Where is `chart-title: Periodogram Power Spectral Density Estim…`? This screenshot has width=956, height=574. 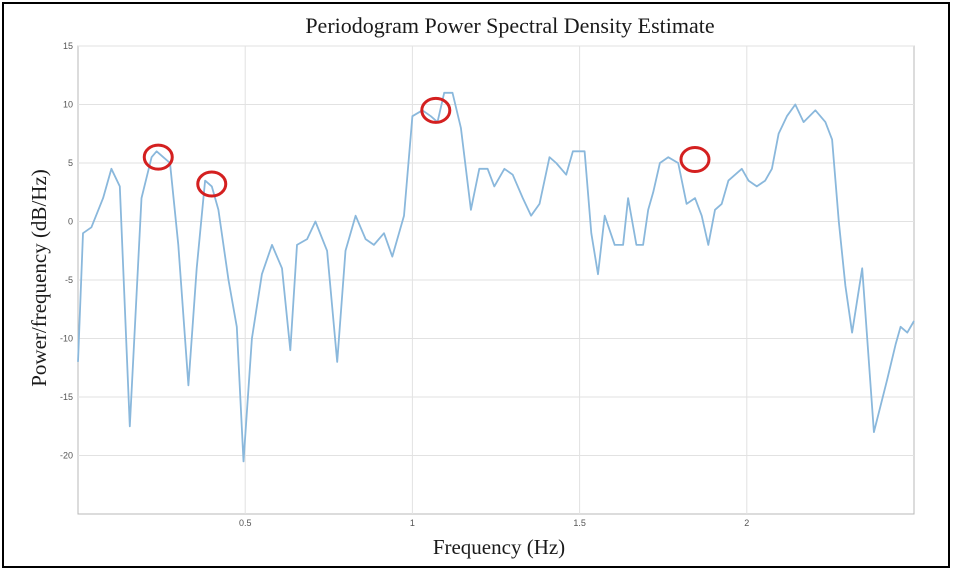 chart-title: Periodogram Power Spectral Density Estim… is located at coordinates (509, 25).